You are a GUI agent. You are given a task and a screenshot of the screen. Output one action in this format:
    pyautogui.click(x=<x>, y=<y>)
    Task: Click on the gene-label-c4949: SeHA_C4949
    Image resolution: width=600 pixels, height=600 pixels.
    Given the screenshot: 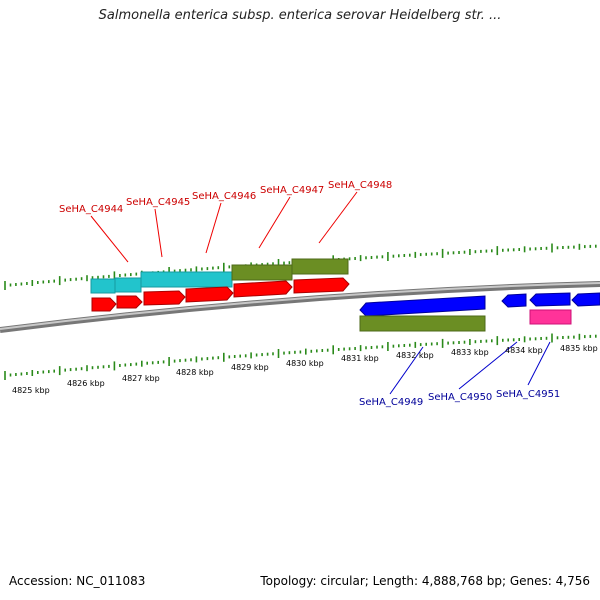 What is the action you would take?
    pyautogui.click(x=391, y=402)
    